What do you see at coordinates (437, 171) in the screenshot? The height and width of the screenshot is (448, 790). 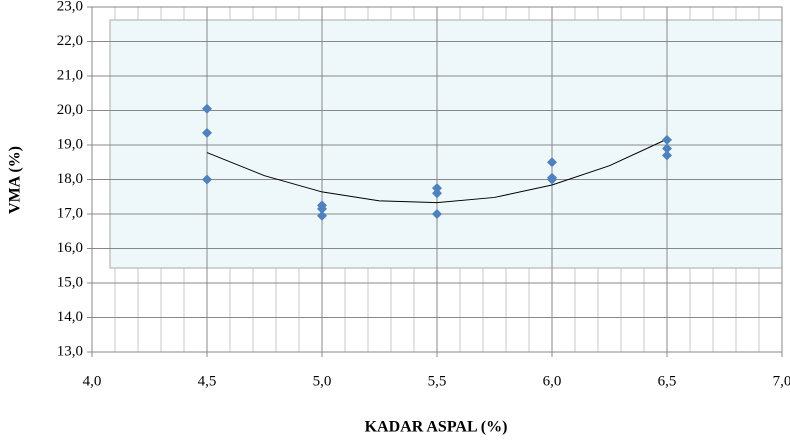 I see `trend-line` at bounding box center [437, 171].